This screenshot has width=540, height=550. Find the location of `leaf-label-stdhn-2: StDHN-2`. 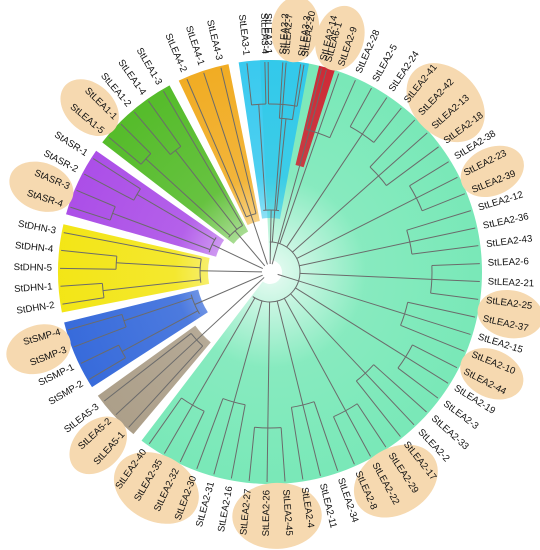

leaf-label-stdhn-2: StDHN-2 is located at coordinates (36, 308).